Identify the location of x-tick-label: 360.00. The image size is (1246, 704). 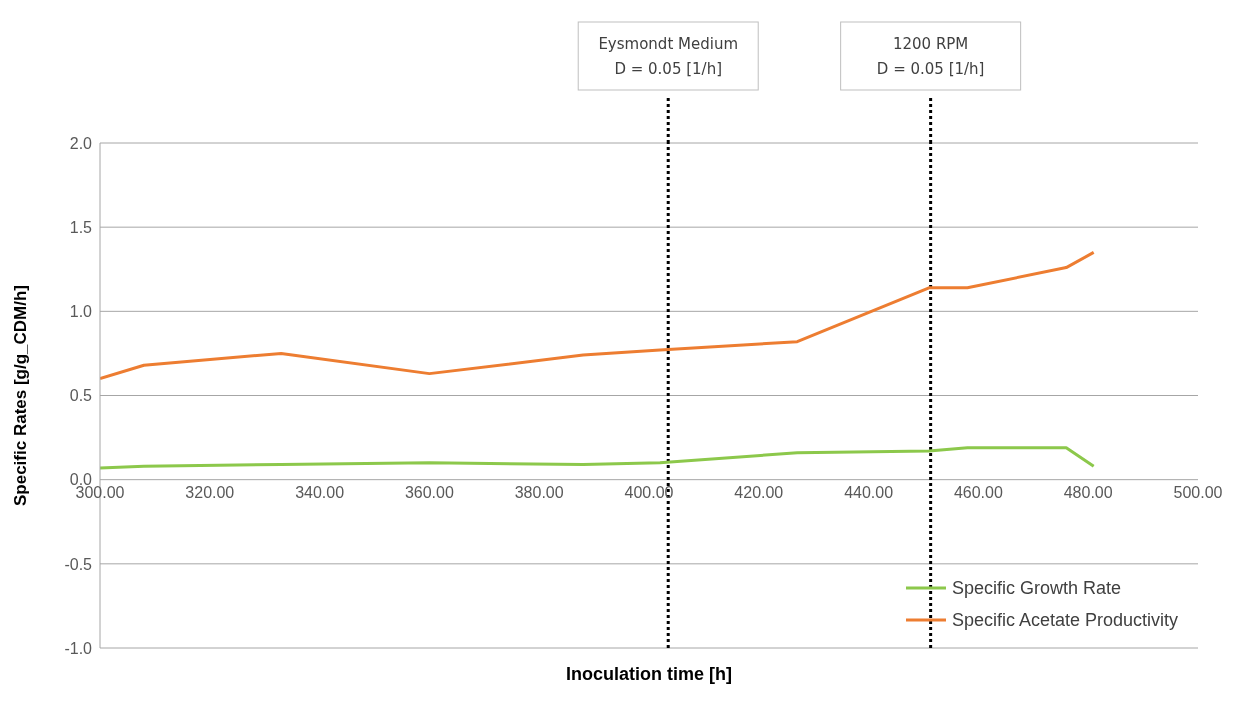
(429, 492).